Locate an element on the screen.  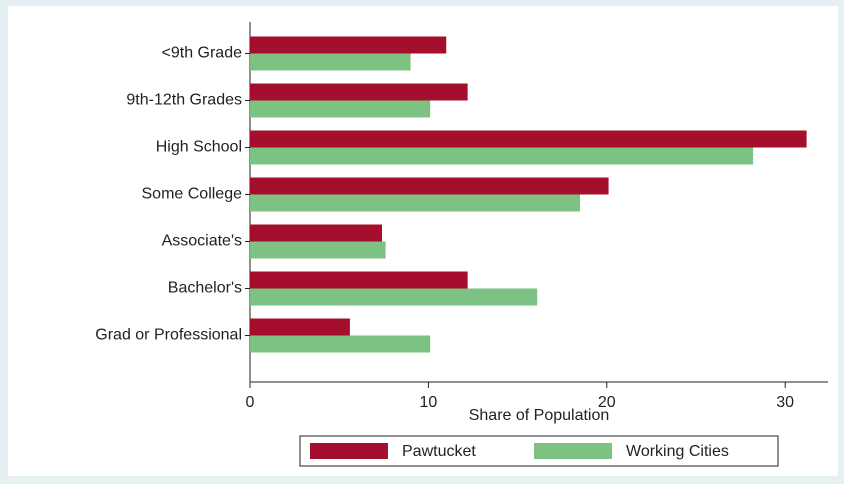
x-axis-label: Share of Population is located at coordinates (539, 415).